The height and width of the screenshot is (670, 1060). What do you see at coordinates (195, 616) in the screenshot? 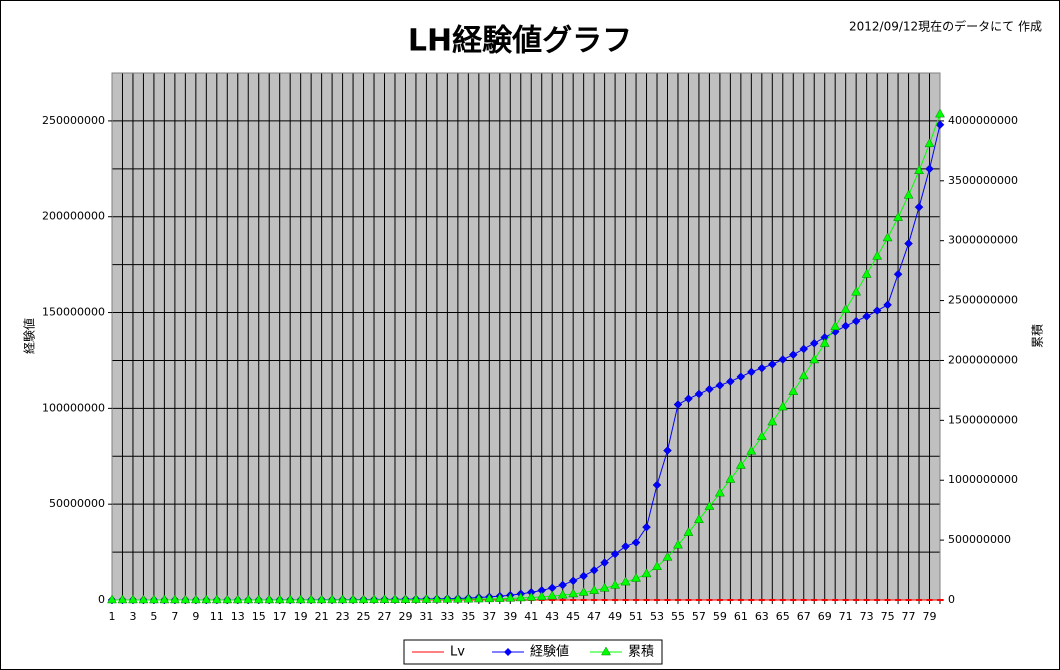
I see `x-tick-label: 9` at bounding box center [195, 616].